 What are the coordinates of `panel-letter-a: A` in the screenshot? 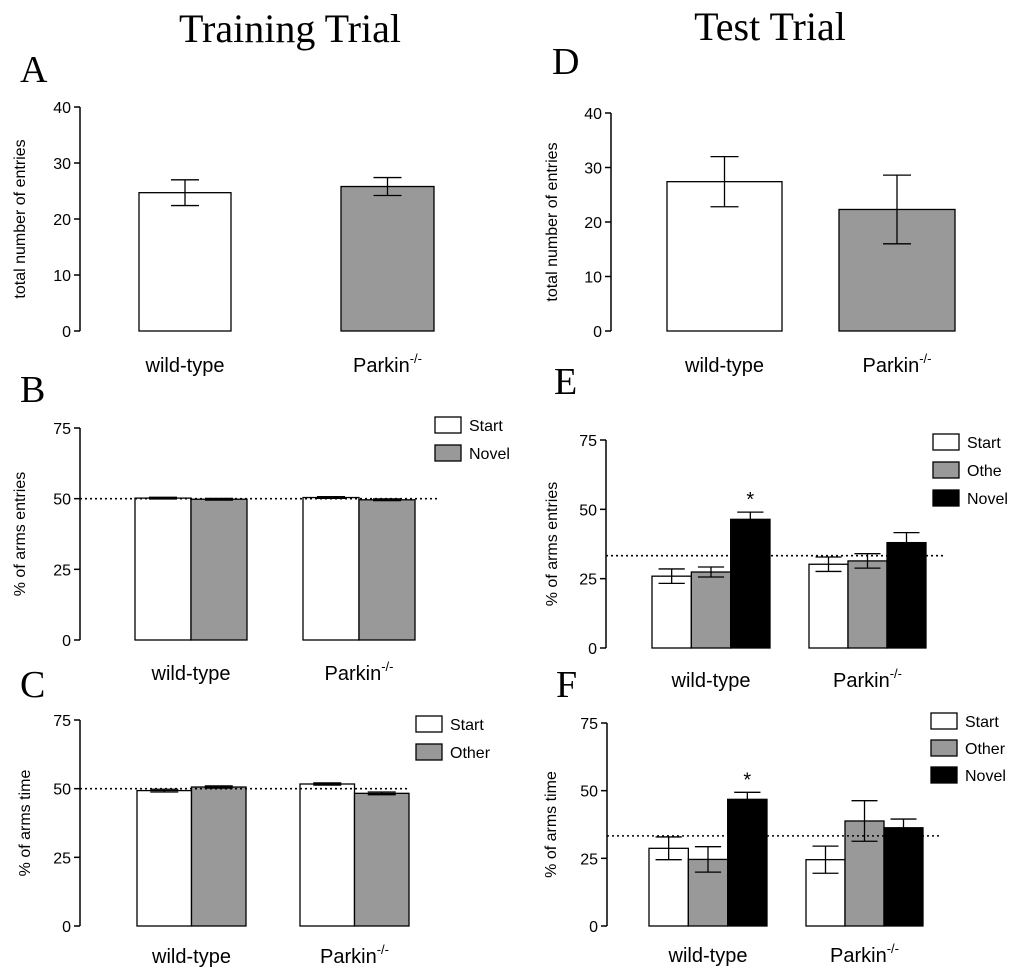 It's located at (34, 70).